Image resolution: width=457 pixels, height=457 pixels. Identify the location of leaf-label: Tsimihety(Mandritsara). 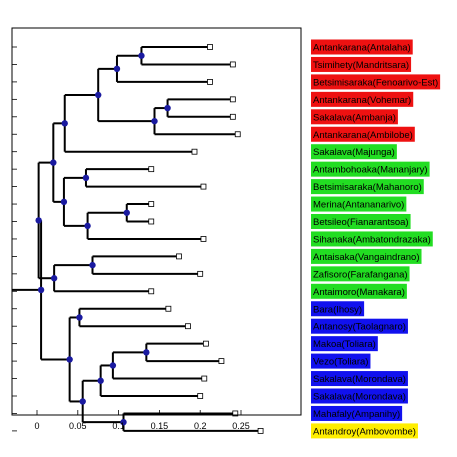
(361, 64).